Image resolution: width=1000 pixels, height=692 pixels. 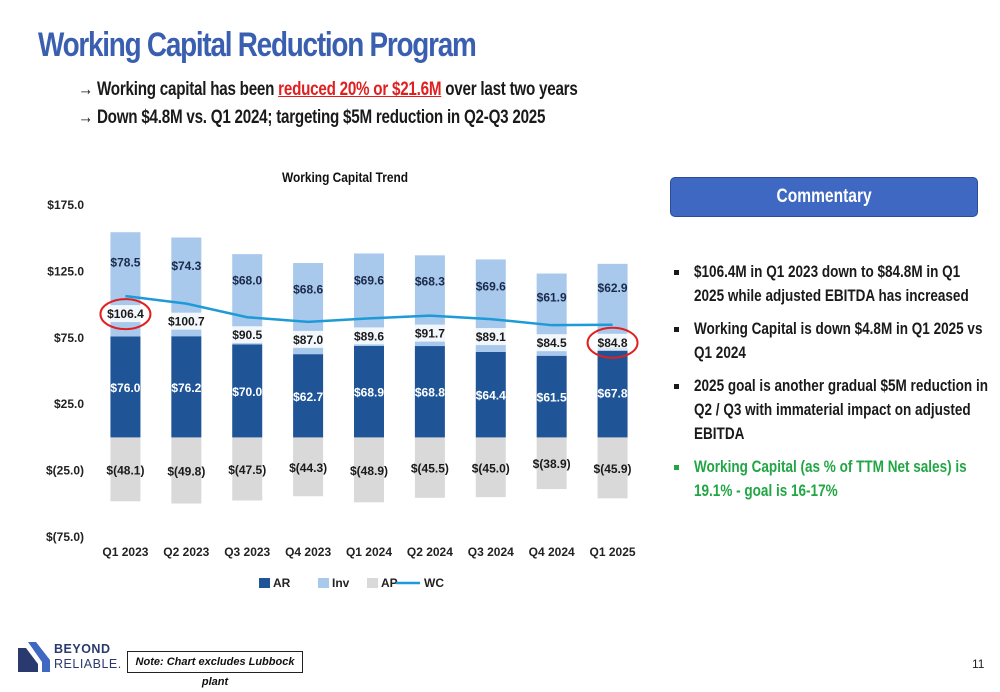 I want to click on x-tick-label: Q2 2023, so click(x=186, y=552).